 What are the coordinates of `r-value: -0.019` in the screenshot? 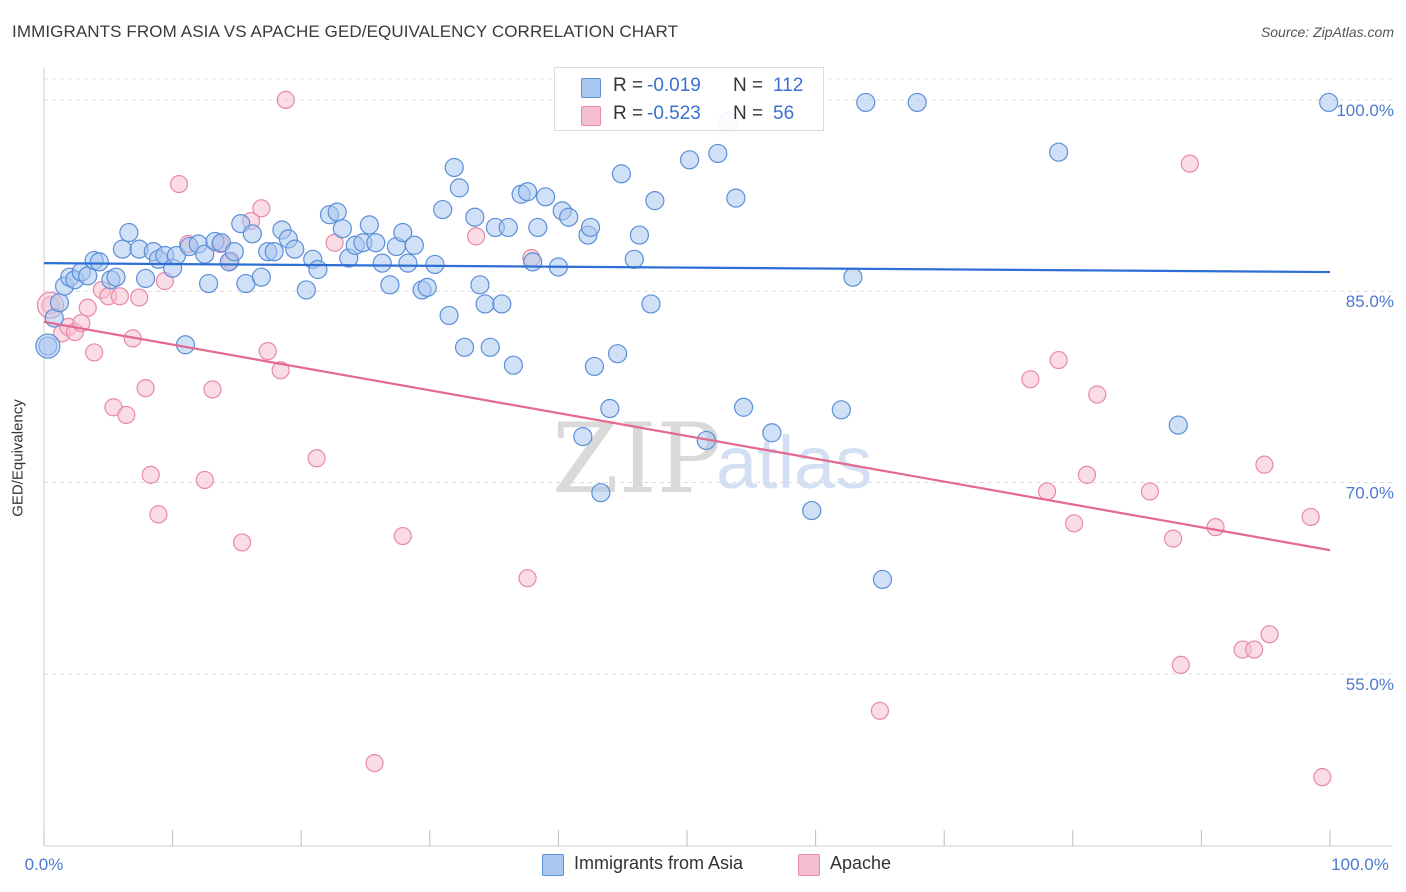 It's located at (674, 85).